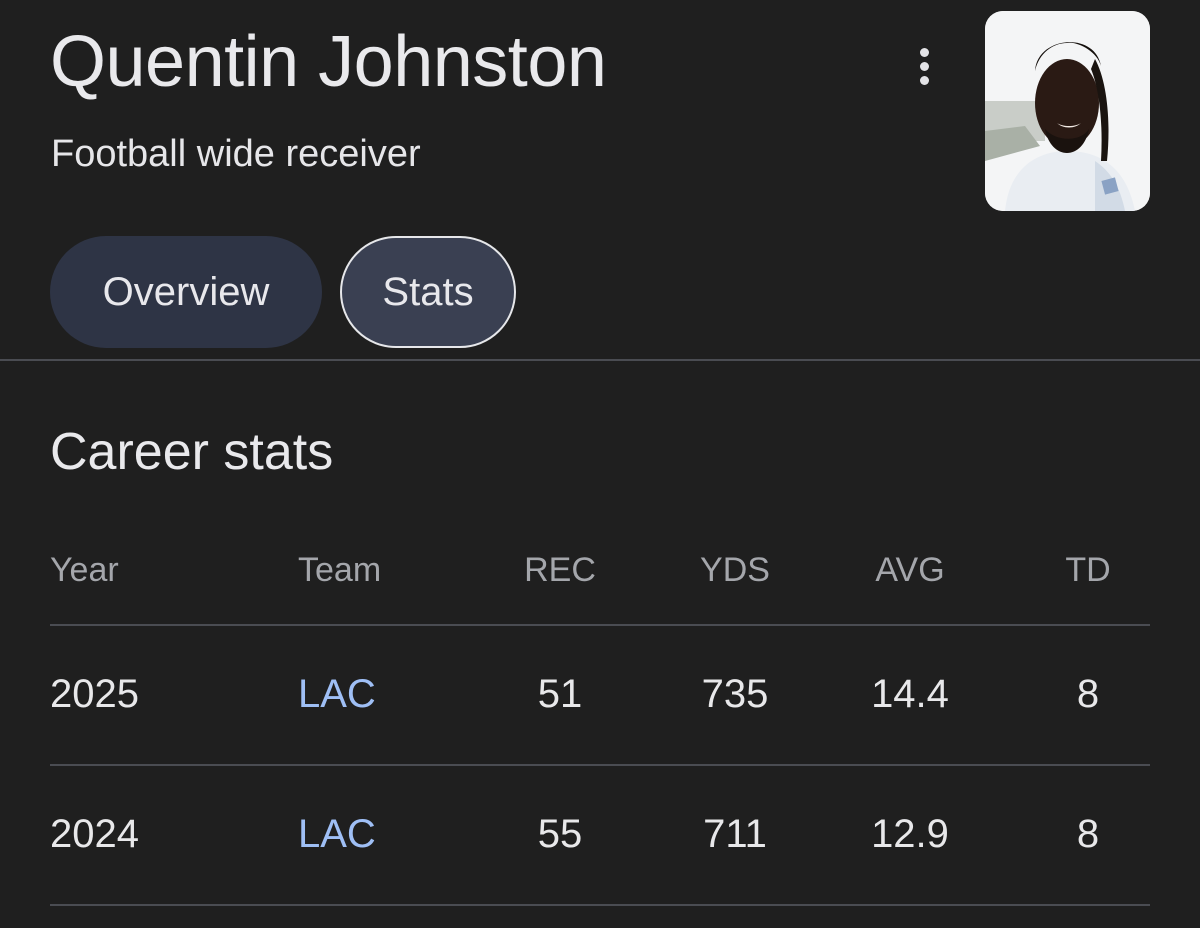 The image size is (1200, 928). What do you see at coordinates (340, 569) in the screenshot?
I see `column-header-team: Team` at bounding box center [340, 569].